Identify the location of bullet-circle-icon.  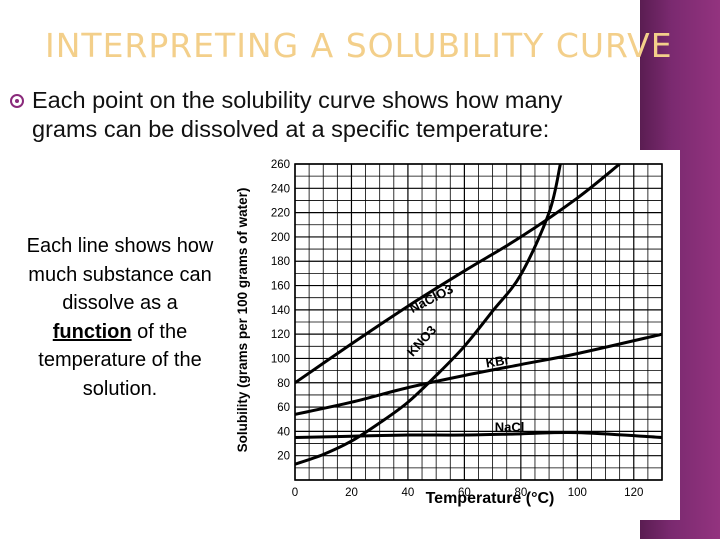
(17, 101).